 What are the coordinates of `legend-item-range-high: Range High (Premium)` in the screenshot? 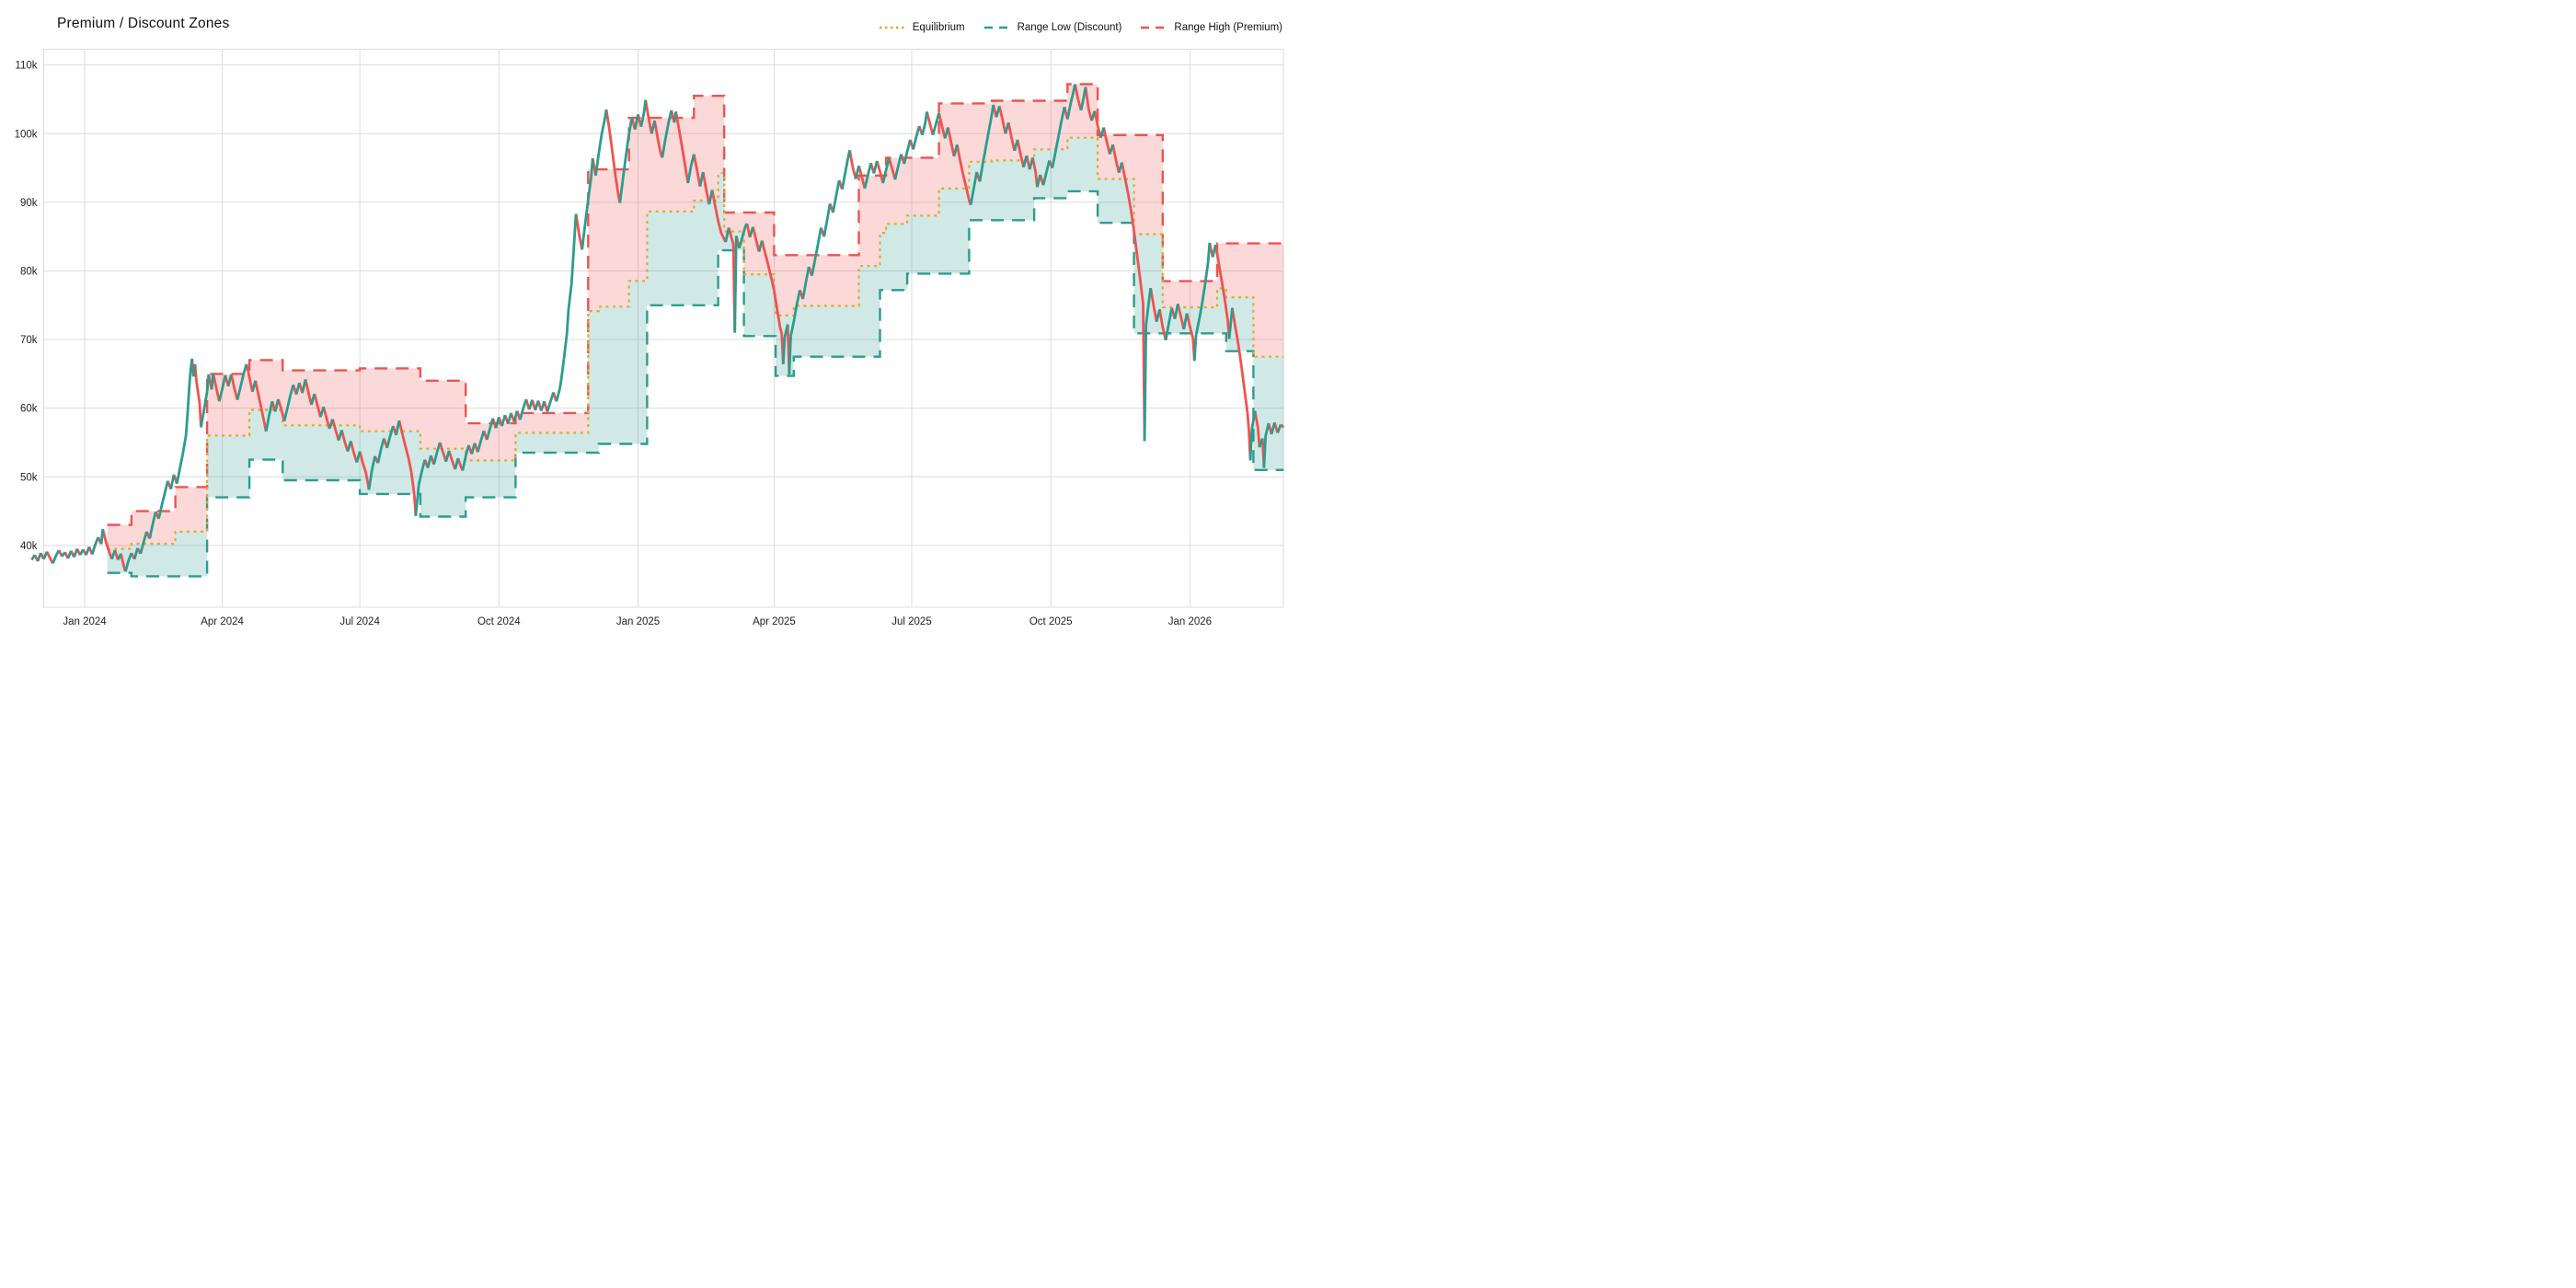 It's located at (1211, 27).